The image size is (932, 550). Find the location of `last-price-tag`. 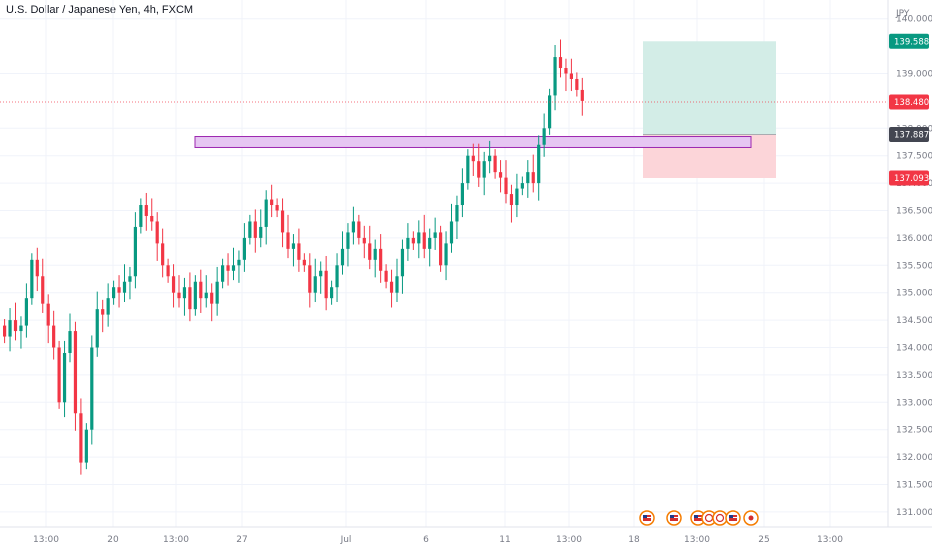

last-price-tag is located at coordinates (909, 102).